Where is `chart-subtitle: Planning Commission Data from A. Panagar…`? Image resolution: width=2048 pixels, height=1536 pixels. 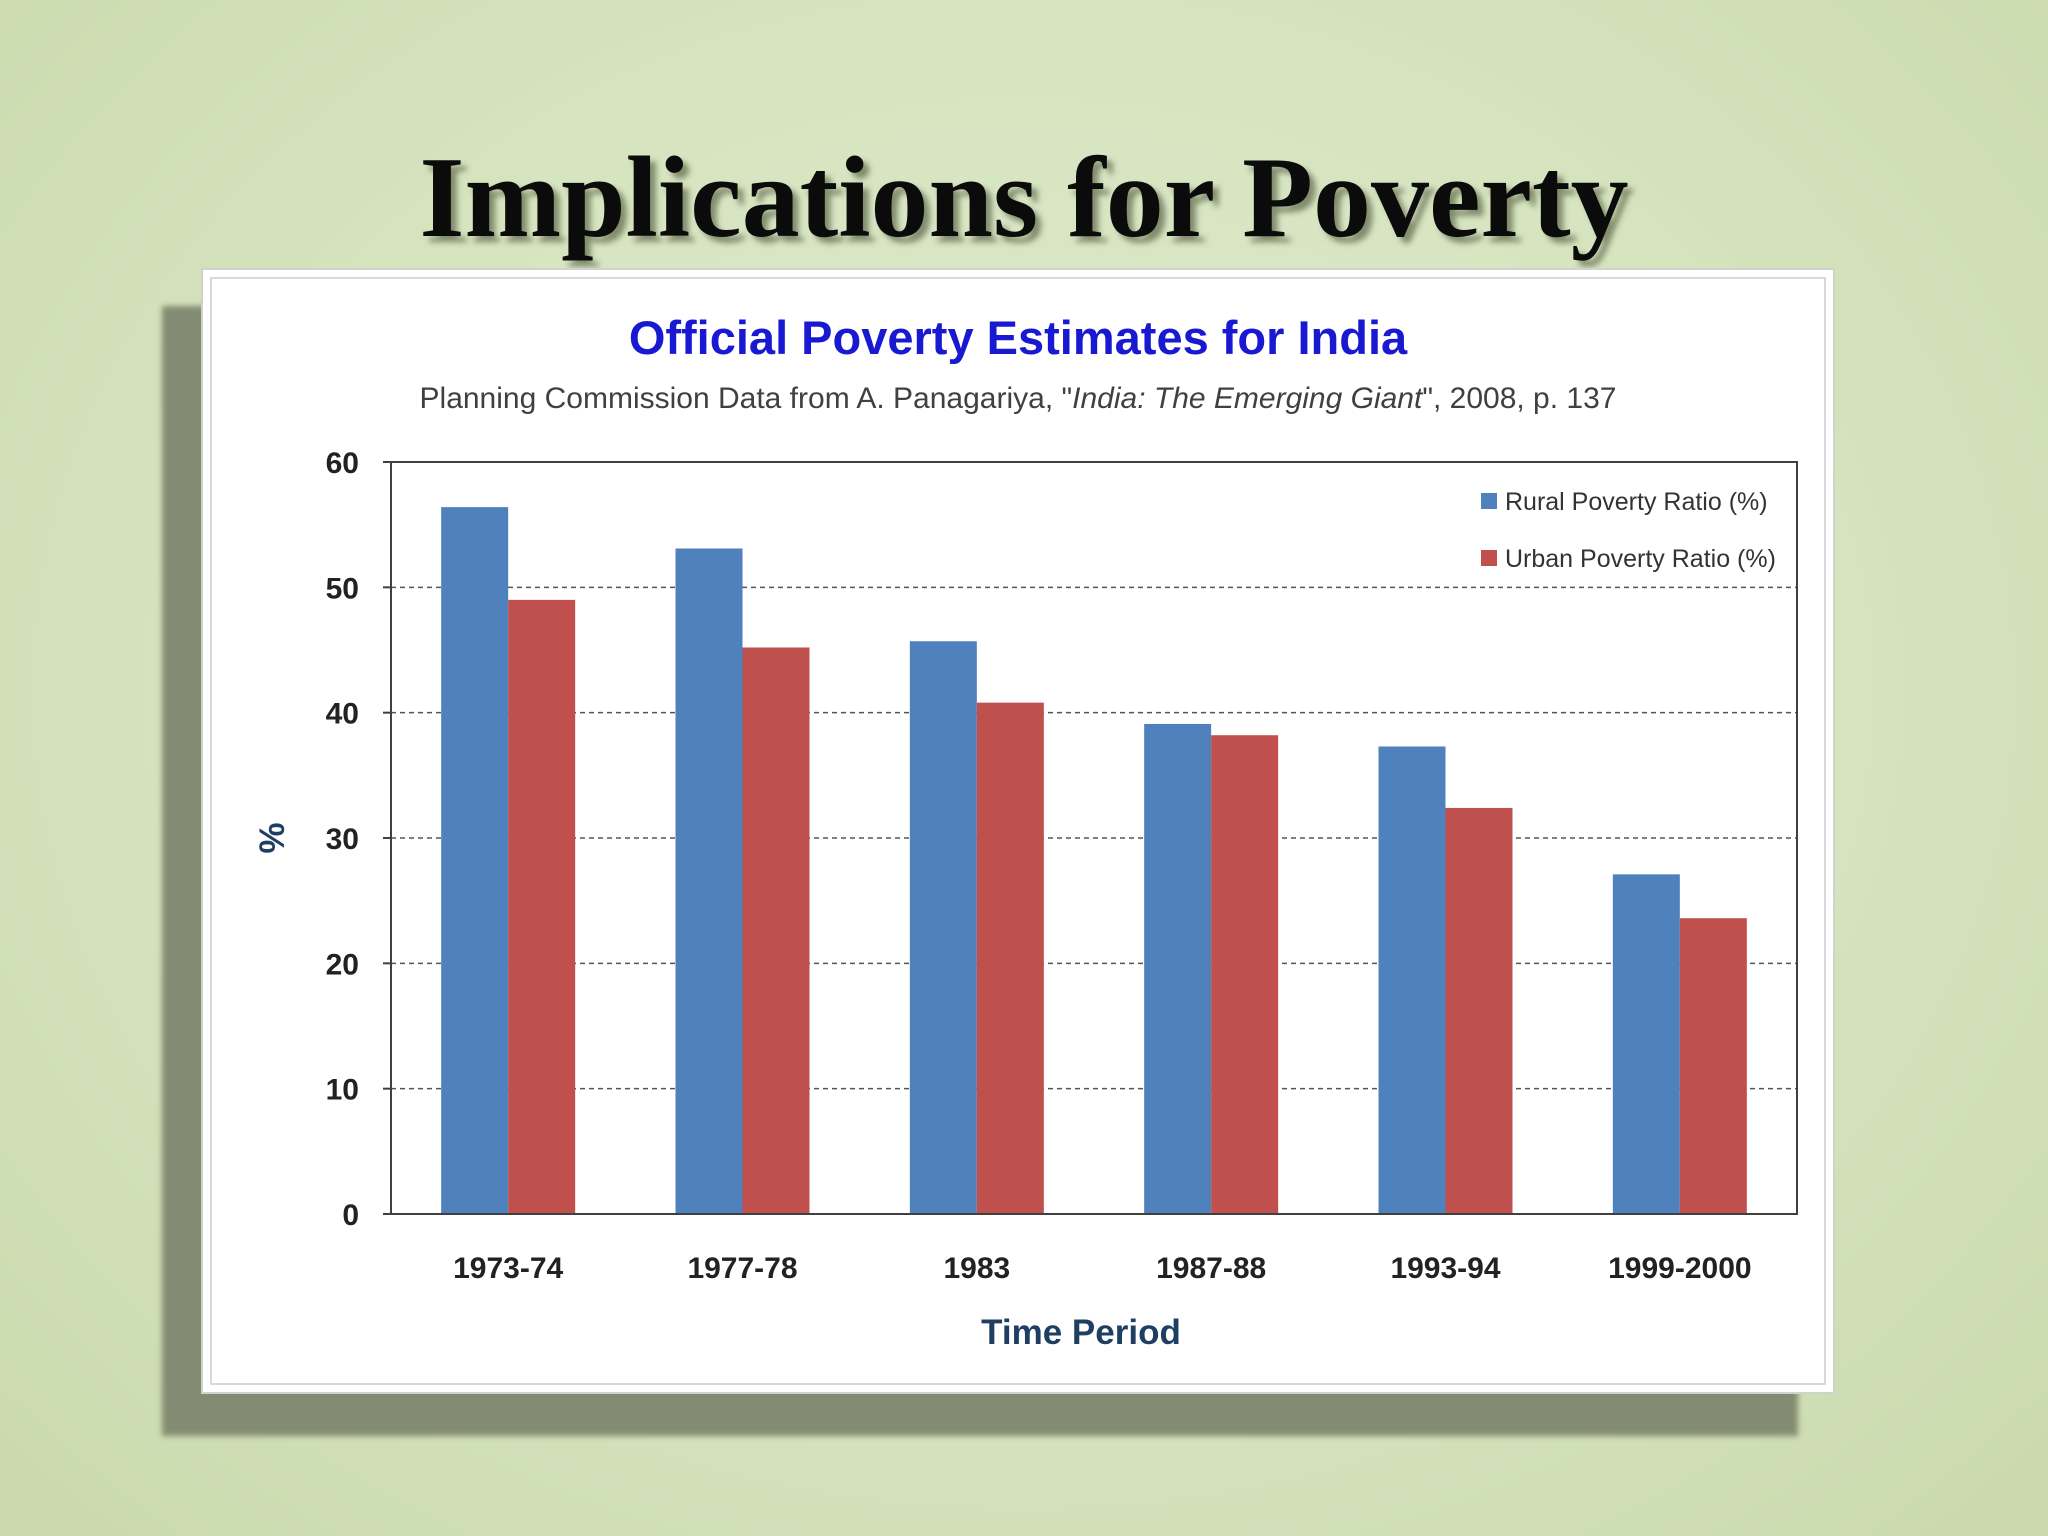
chart-subtitle: Planning Commission Data from A. Panagar… is located at coordinates (1018, 398).